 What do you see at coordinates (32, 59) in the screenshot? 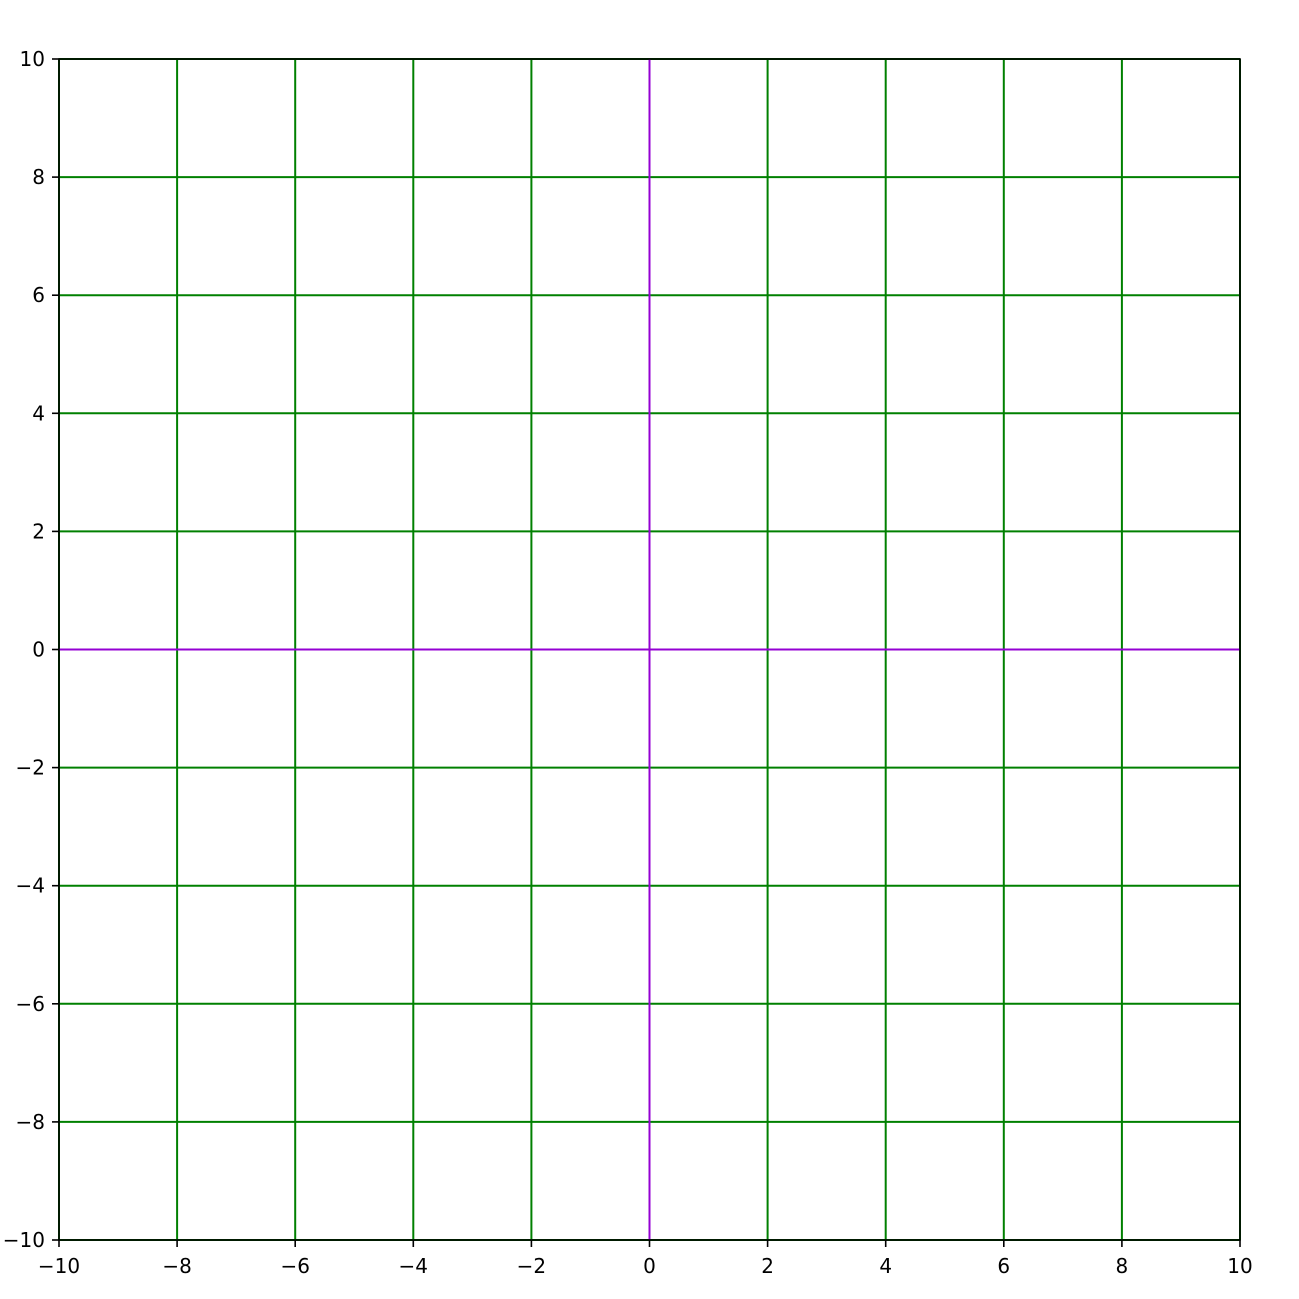
I see `y-tick-label: 10` at bounding box center [32, 59].